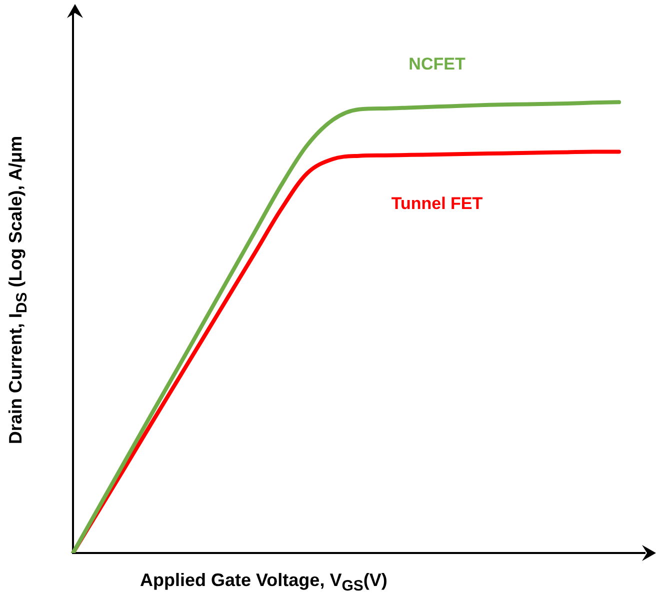 Image resolution: width=665 pixels, height=602 pixels. I want to click on text: Tunnel FET, so click(437, 204).